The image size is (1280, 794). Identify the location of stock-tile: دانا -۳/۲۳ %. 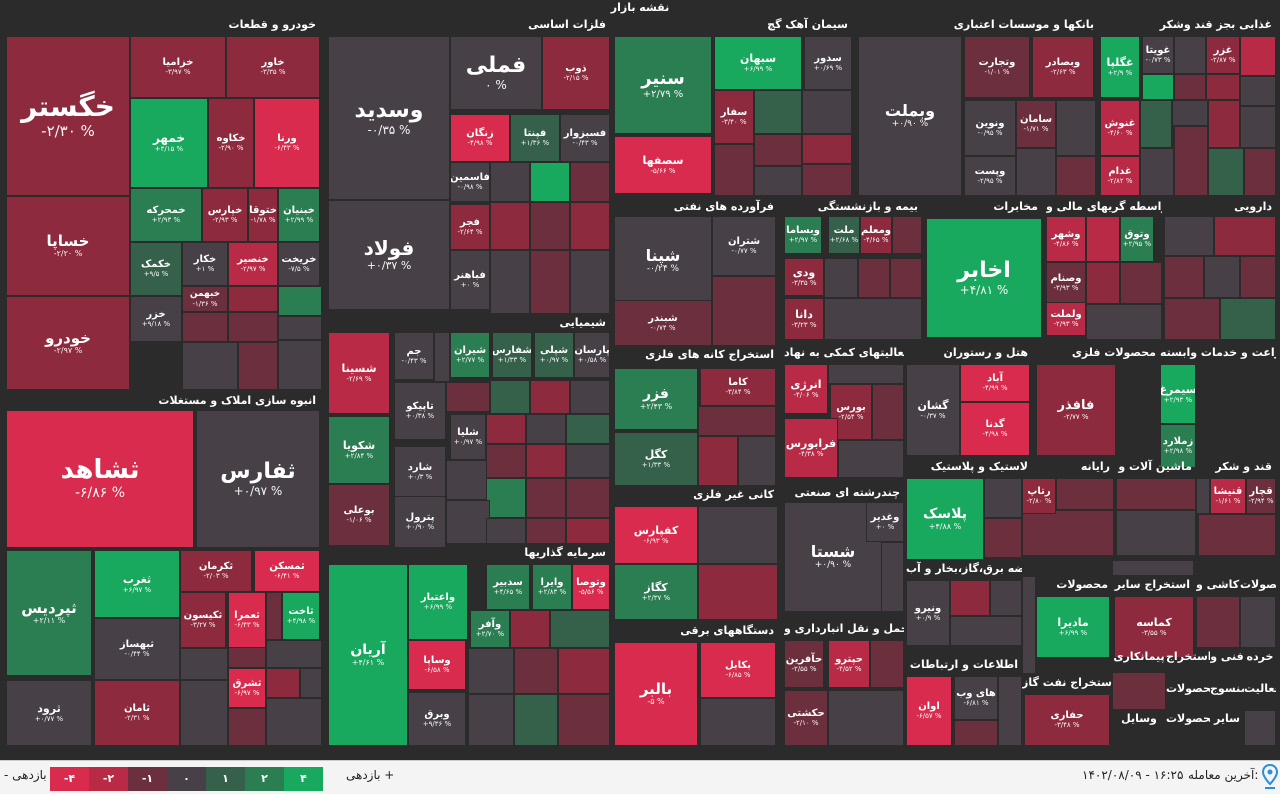
(804, 319).